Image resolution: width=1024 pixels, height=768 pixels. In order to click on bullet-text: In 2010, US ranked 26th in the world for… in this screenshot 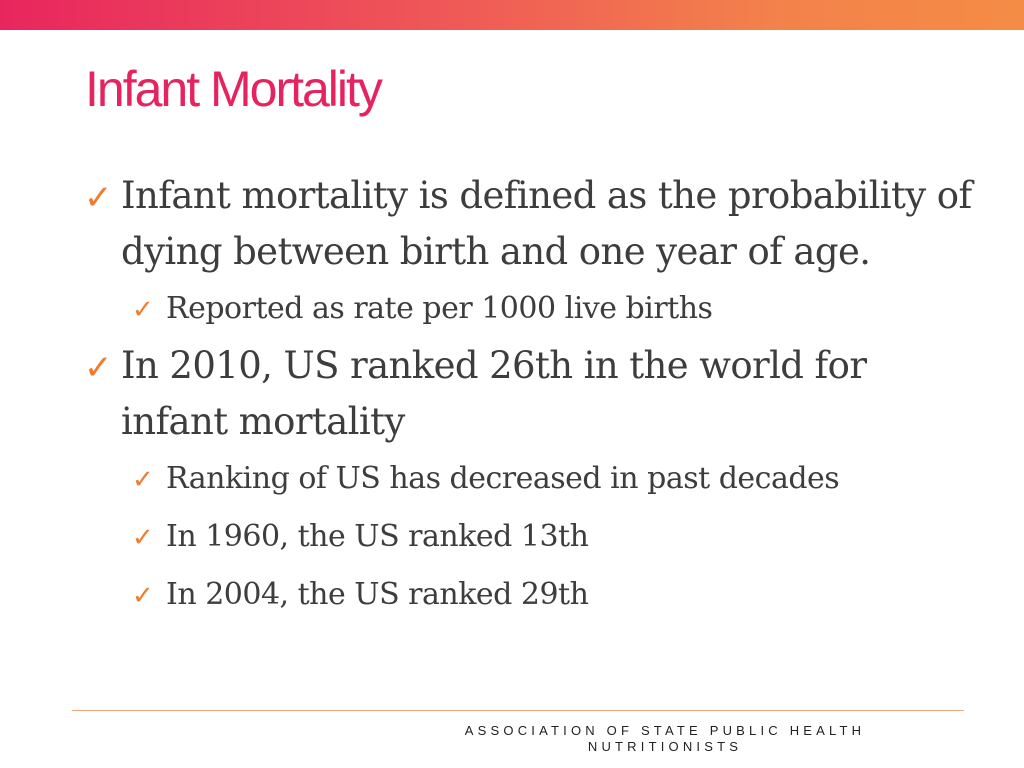, I will do `click(494, 393)`.